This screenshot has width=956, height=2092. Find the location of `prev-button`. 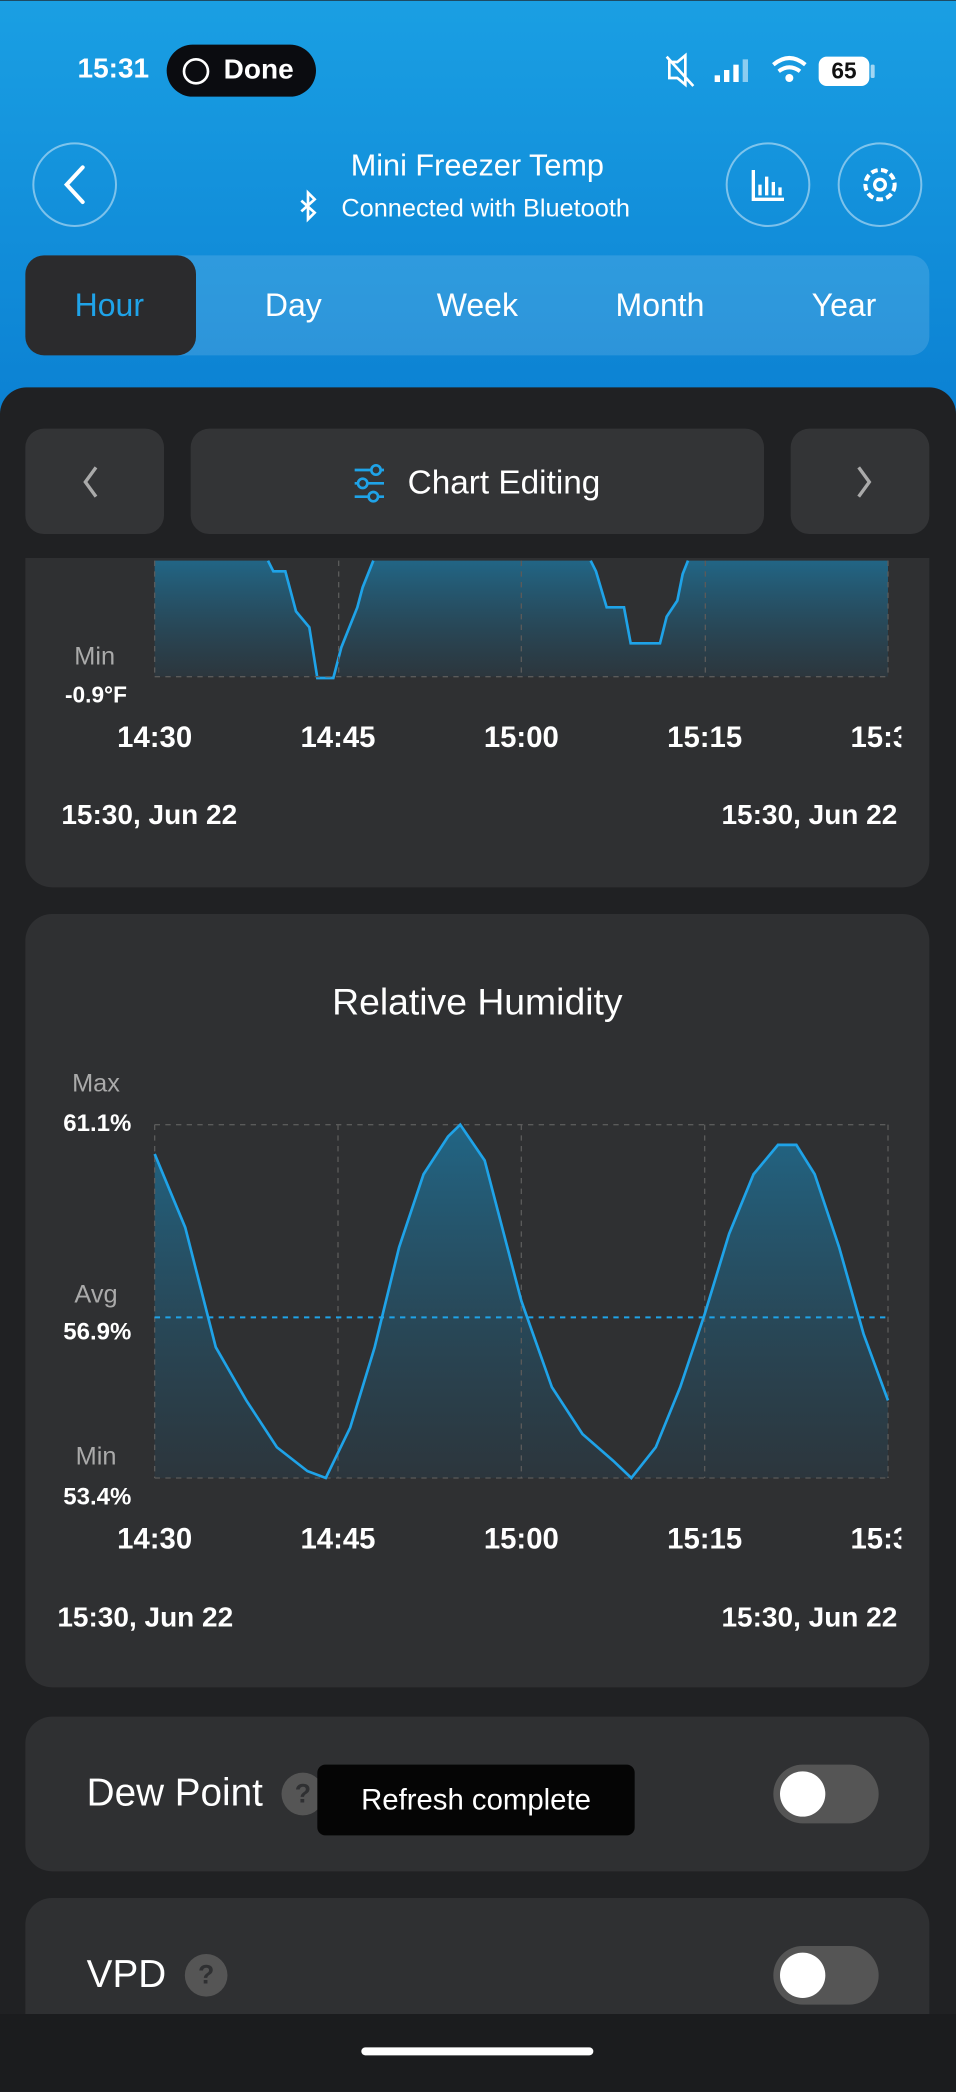

prev-button is located at coordinates (95, 481).